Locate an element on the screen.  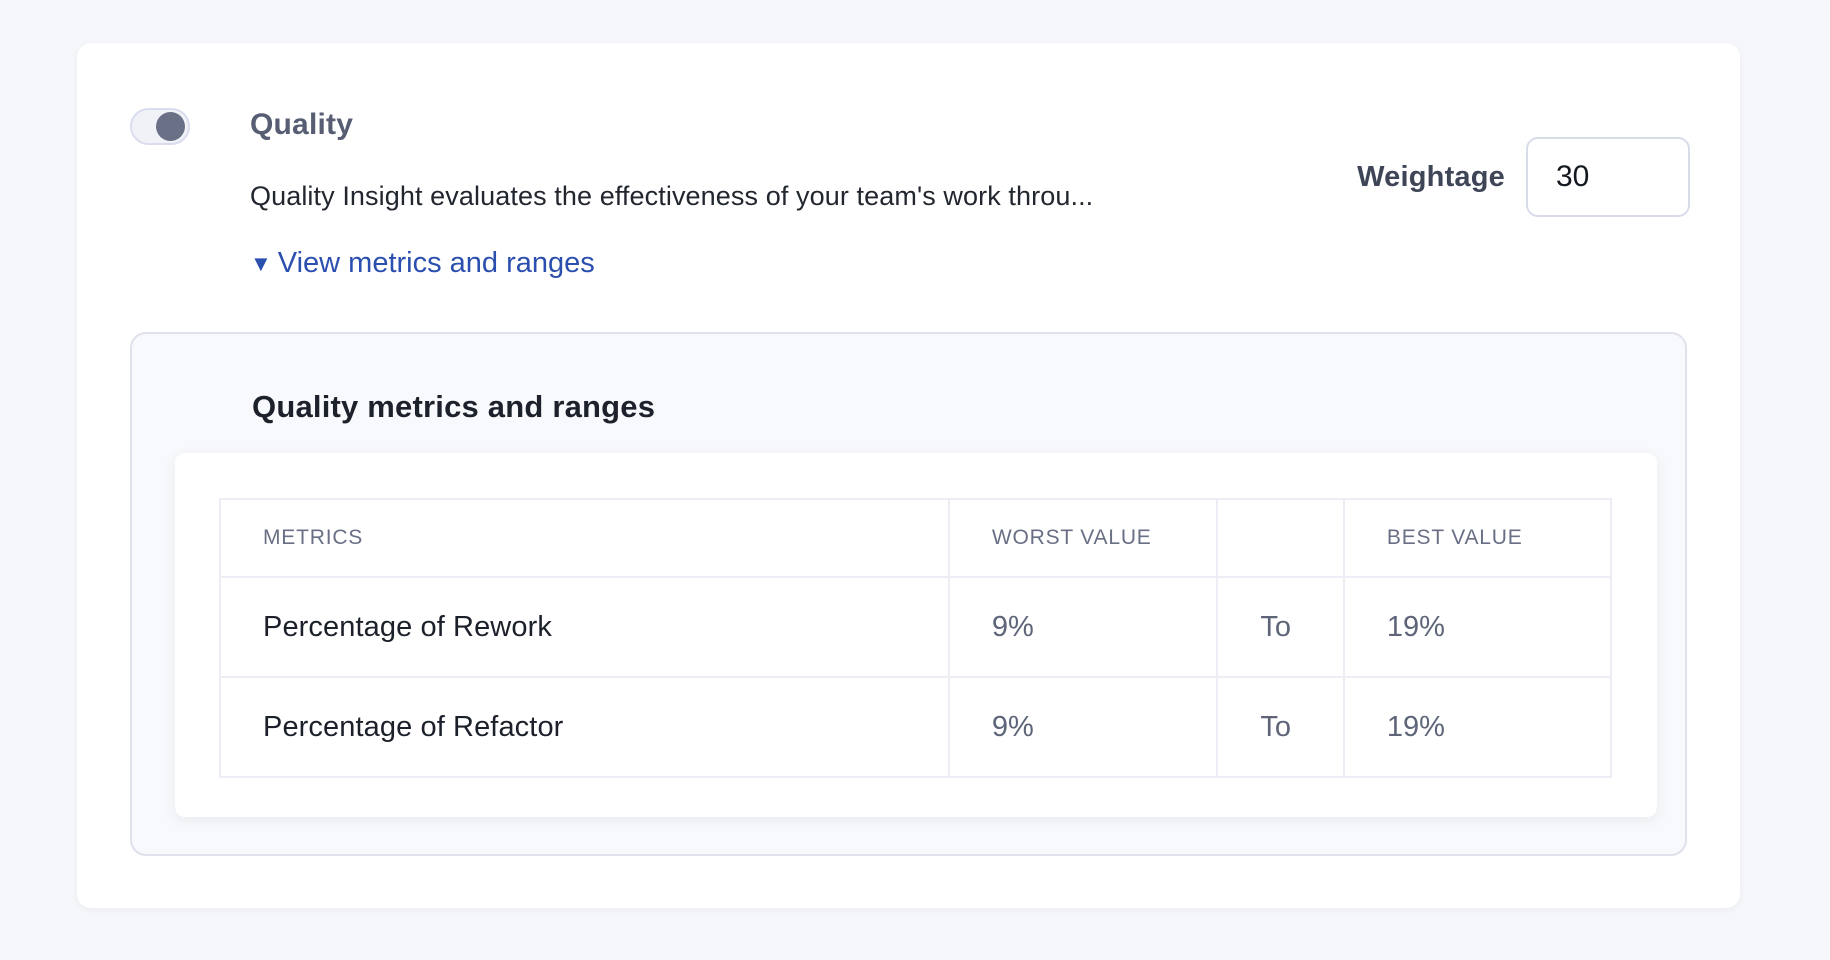
table-row: Percentage of Refactor 9% To 19% is located at coordinates (916, 727).